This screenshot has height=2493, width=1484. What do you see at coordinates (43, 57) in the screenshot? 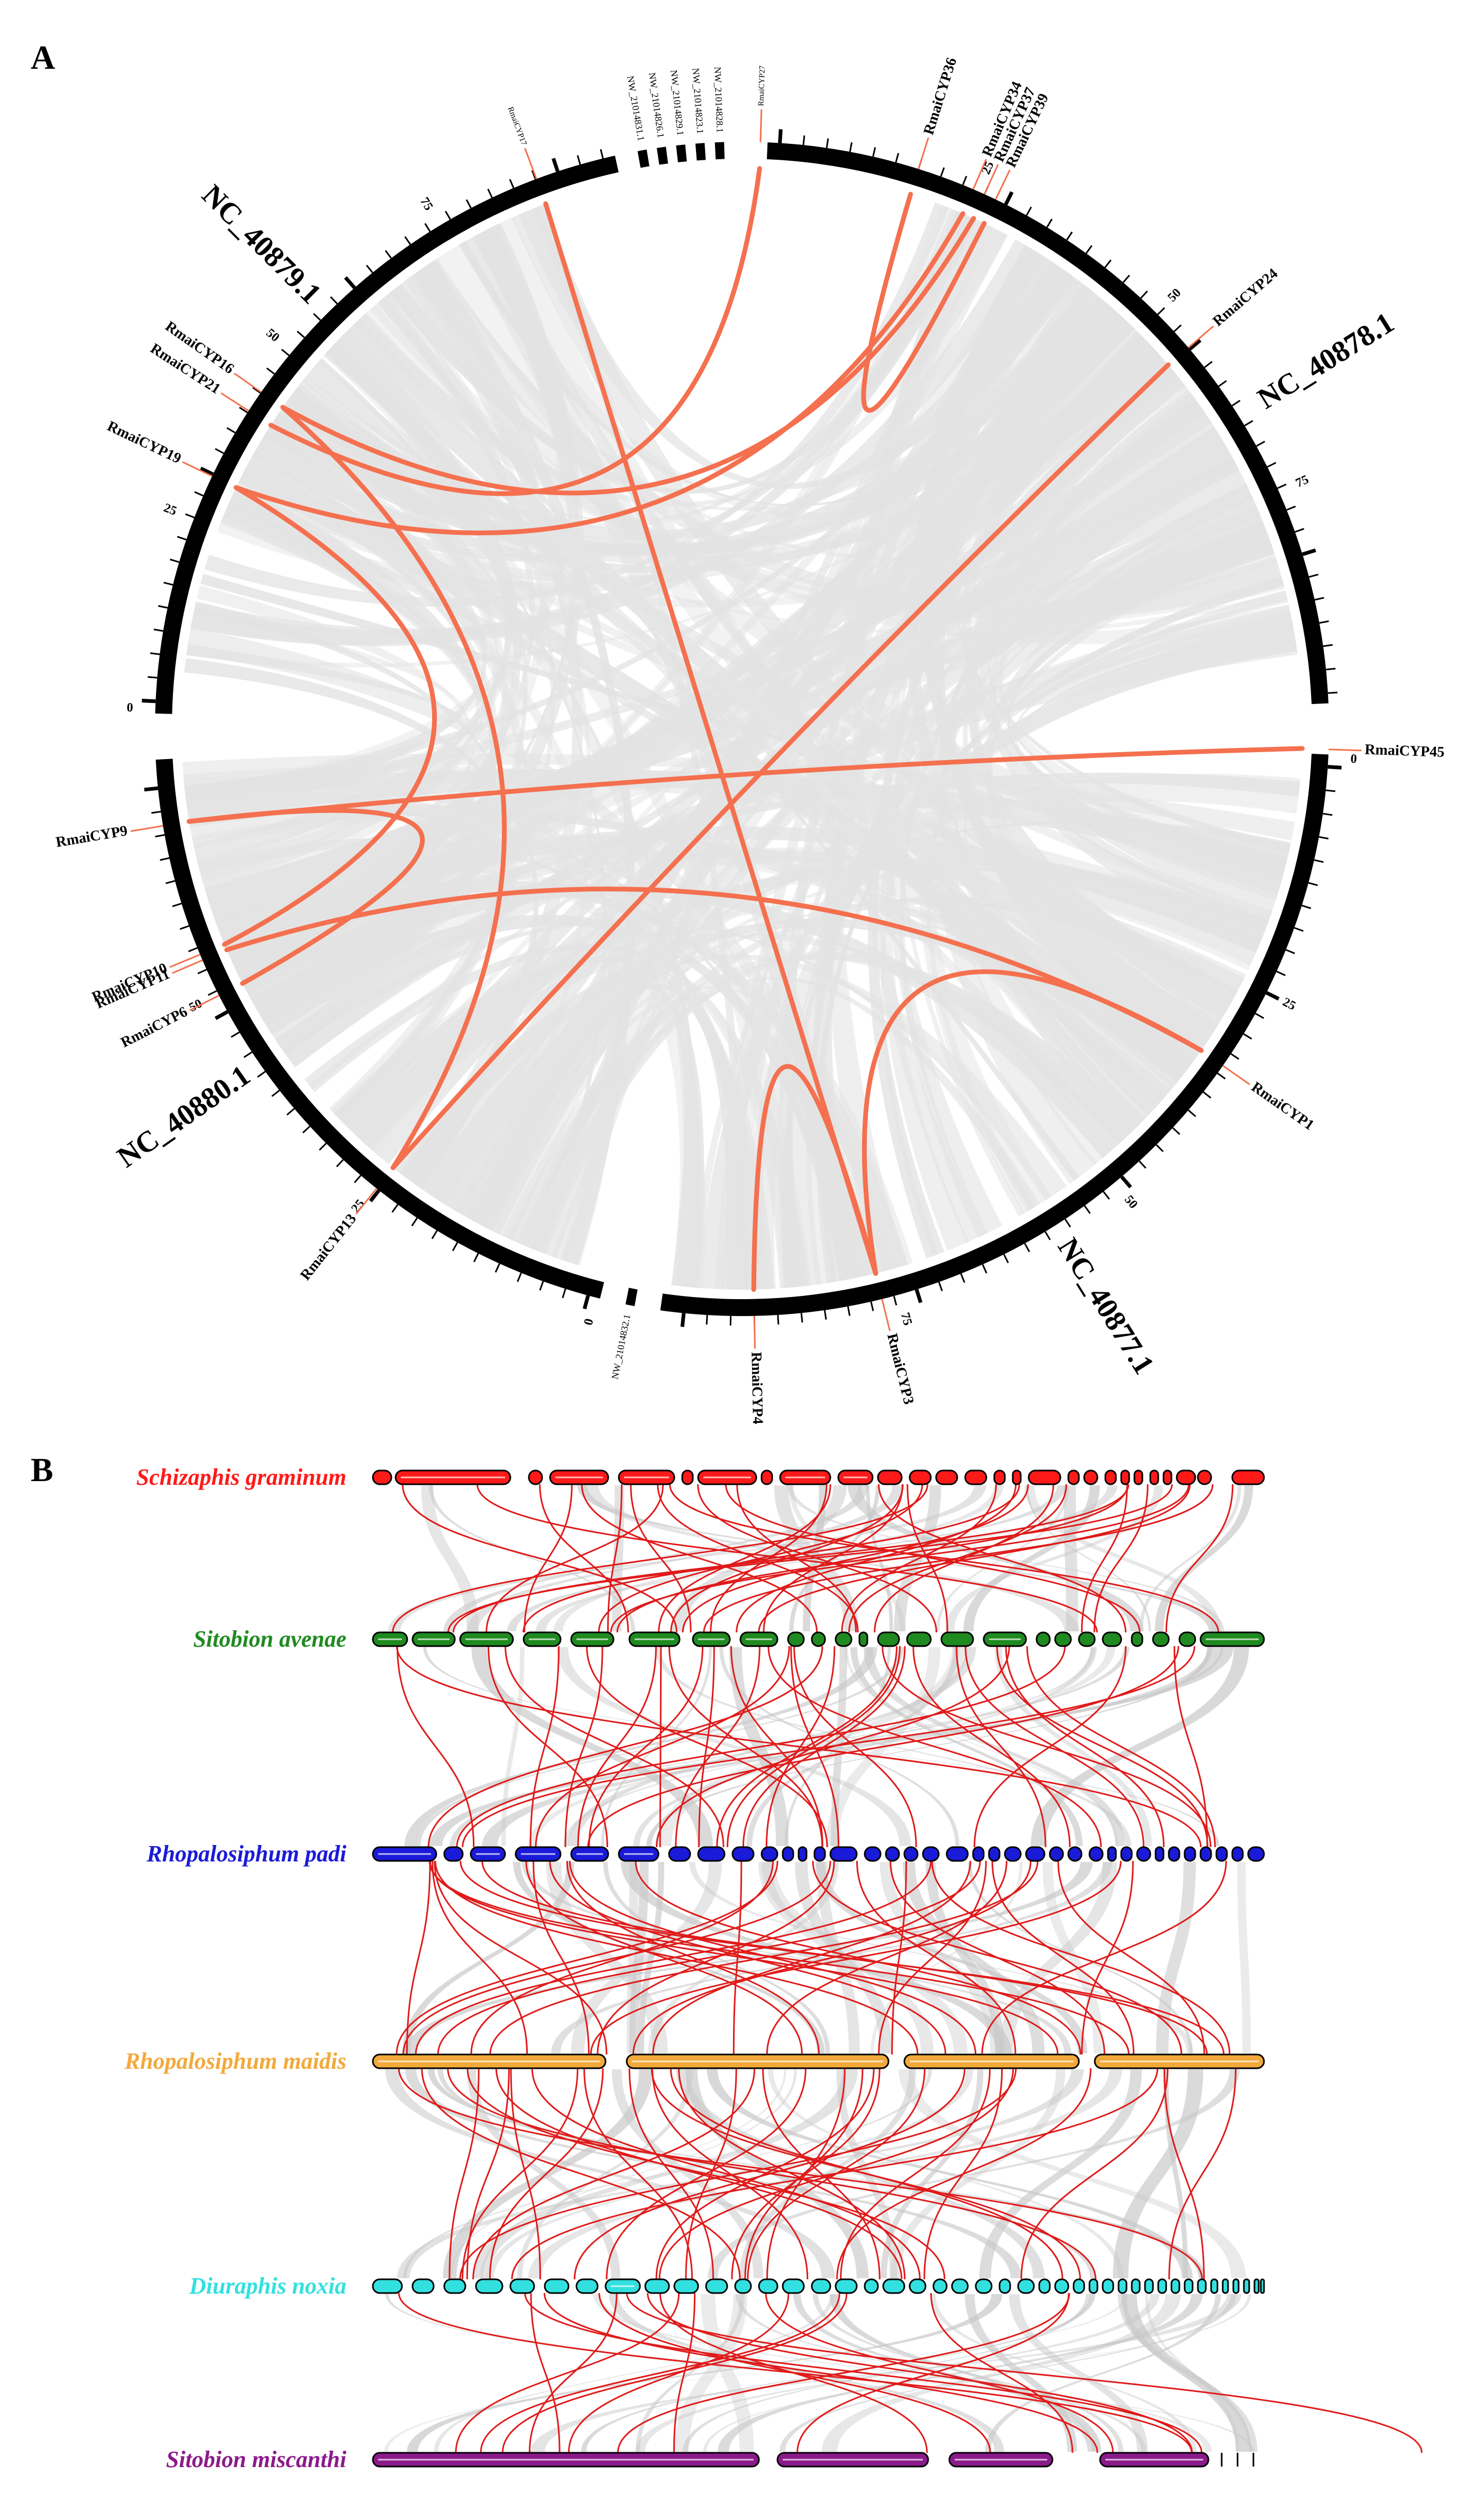
I see `panel-a-letter: A` at bounding box center [43, 57].